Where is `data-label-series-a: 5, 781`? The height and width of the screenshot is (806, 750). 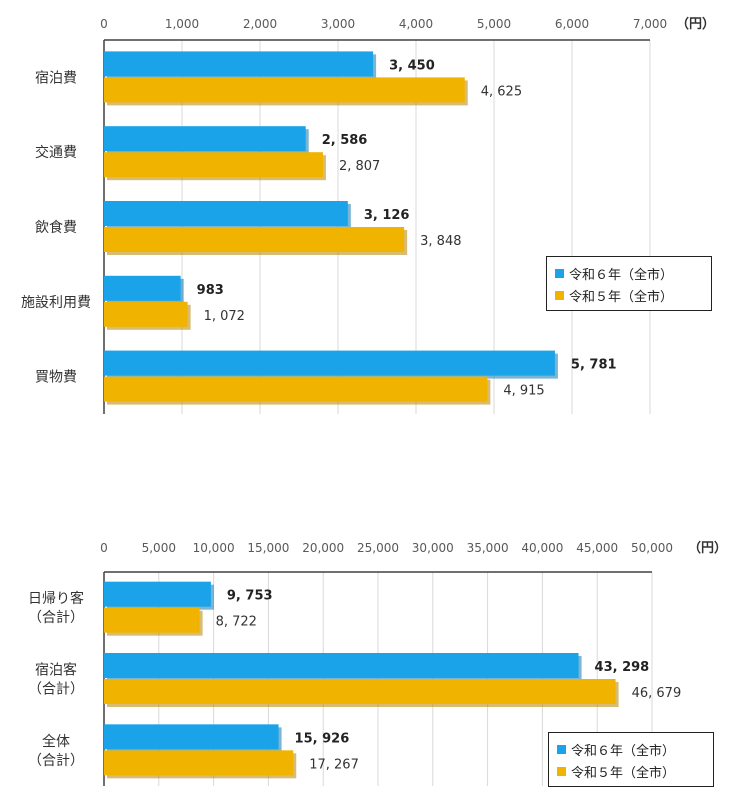
data-label-series-a: 5, 781 is located at coordinates (594, 365).